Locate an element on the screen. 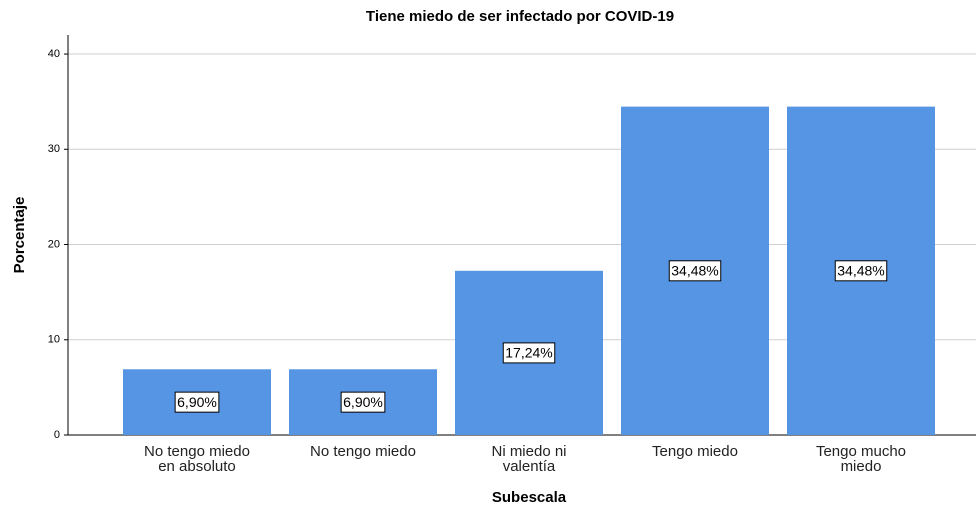  value-label: 17,24% is located at coordinates (528, 353).